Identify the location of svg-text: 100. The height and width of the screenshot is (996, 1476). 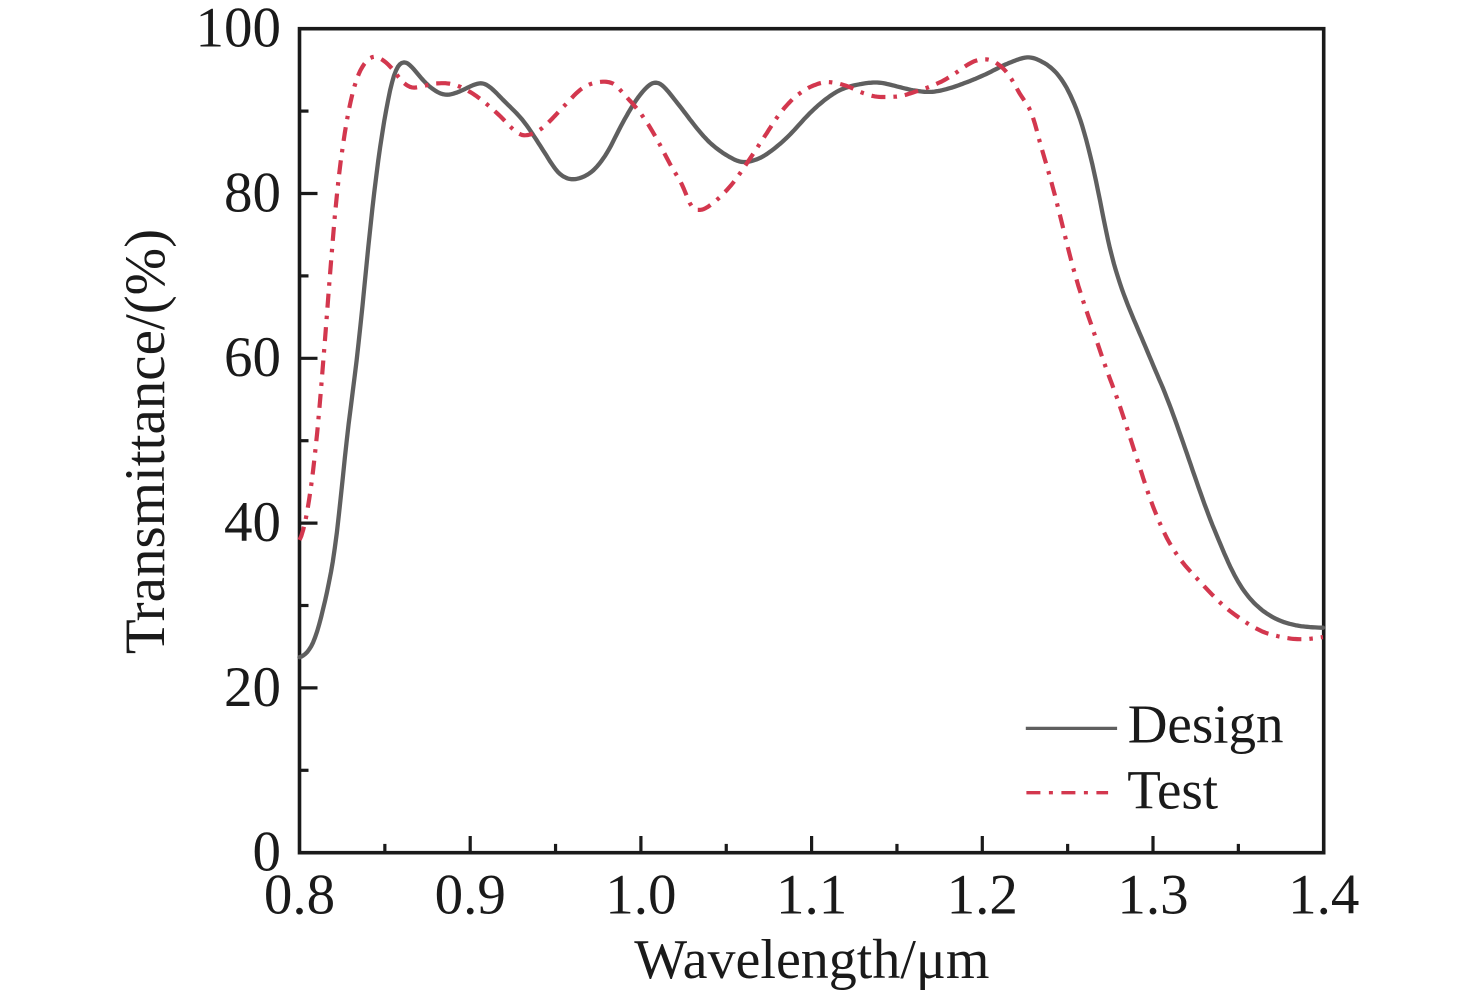
(239, 30).